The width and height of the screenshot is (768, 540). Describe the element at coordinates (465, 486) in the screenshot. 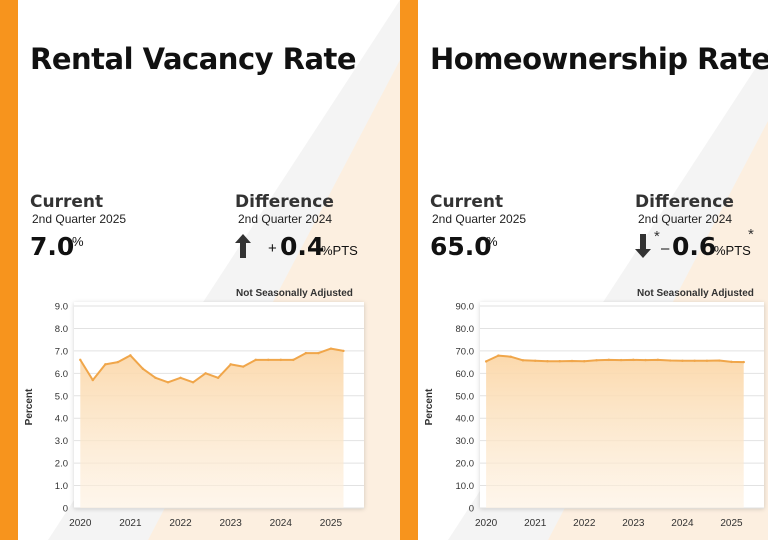

I see `y-tick-label: 10.0` at that location.